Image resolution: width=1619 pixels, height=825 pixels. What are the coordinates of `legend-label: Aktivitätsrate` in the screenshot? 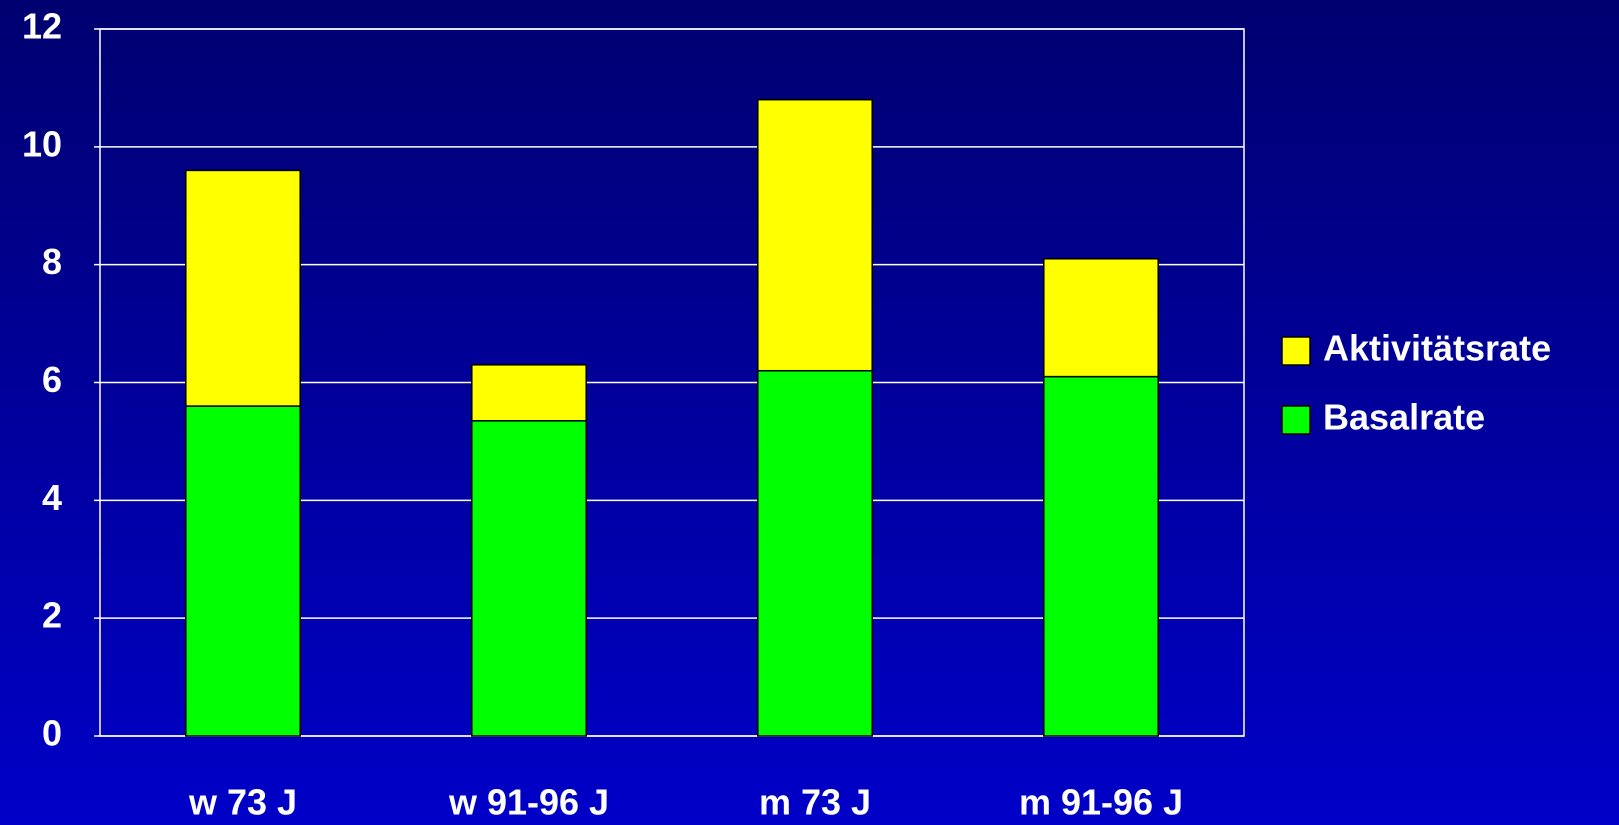 It's located at (1437, 348).